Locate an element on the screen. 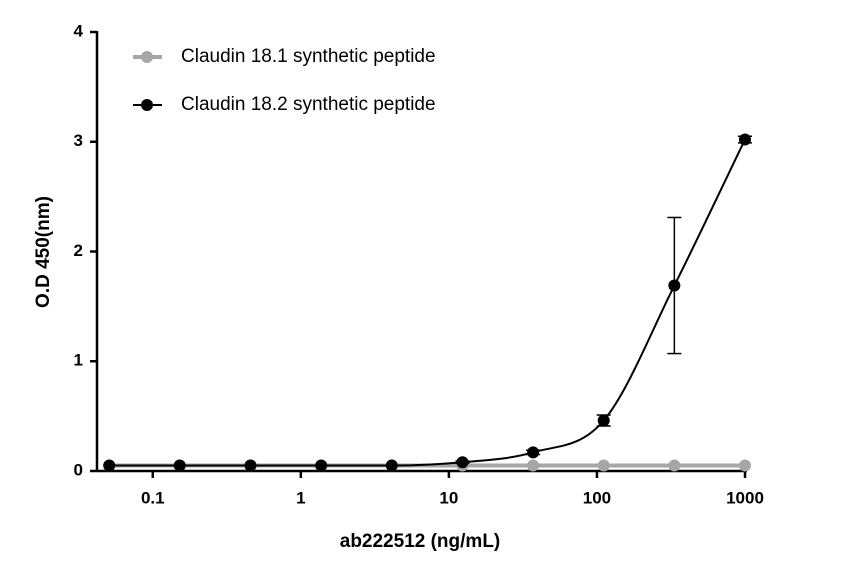  y-tick-label: 3 is located at coordinates (78, 140).